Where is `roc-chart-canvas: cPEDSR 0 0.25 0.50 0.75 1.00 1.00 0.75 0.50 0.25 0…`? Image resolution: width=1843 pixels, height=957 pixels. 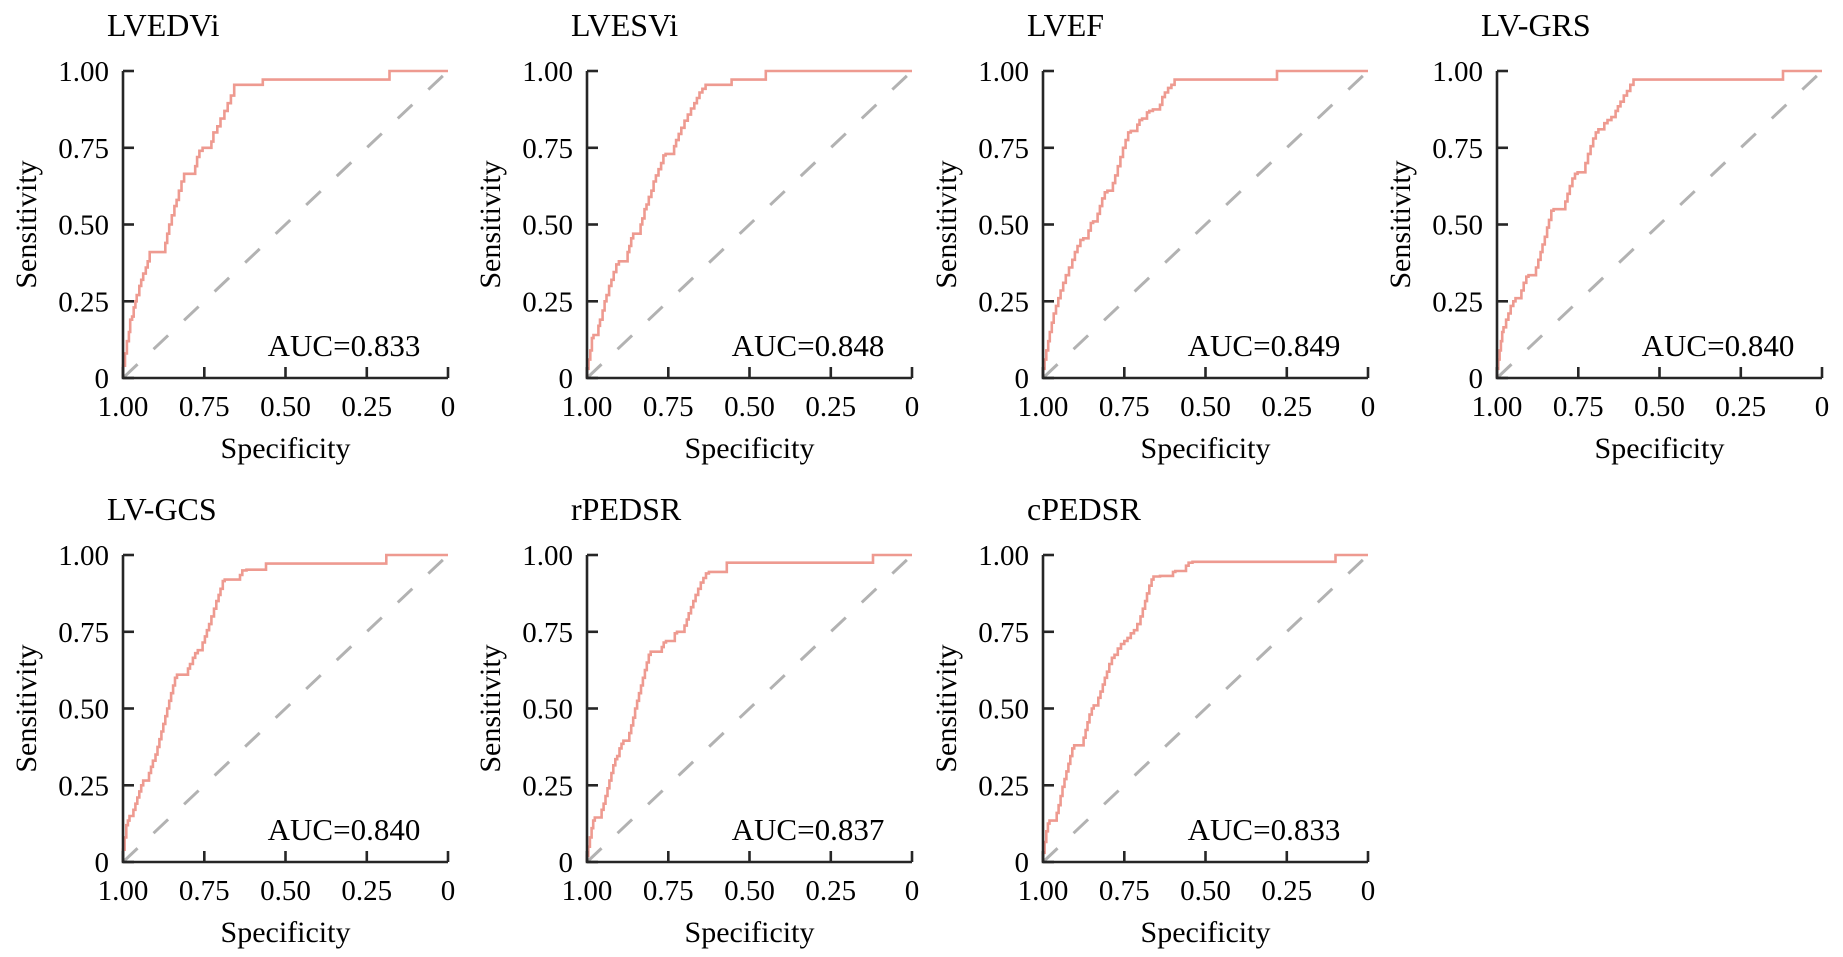
roc-chart-canvas: cPEDSR 0 0.25 0.50 0.75 1.00 1.00 0.75 0.50 0.25 0… is located at coordinates (1152, 720).